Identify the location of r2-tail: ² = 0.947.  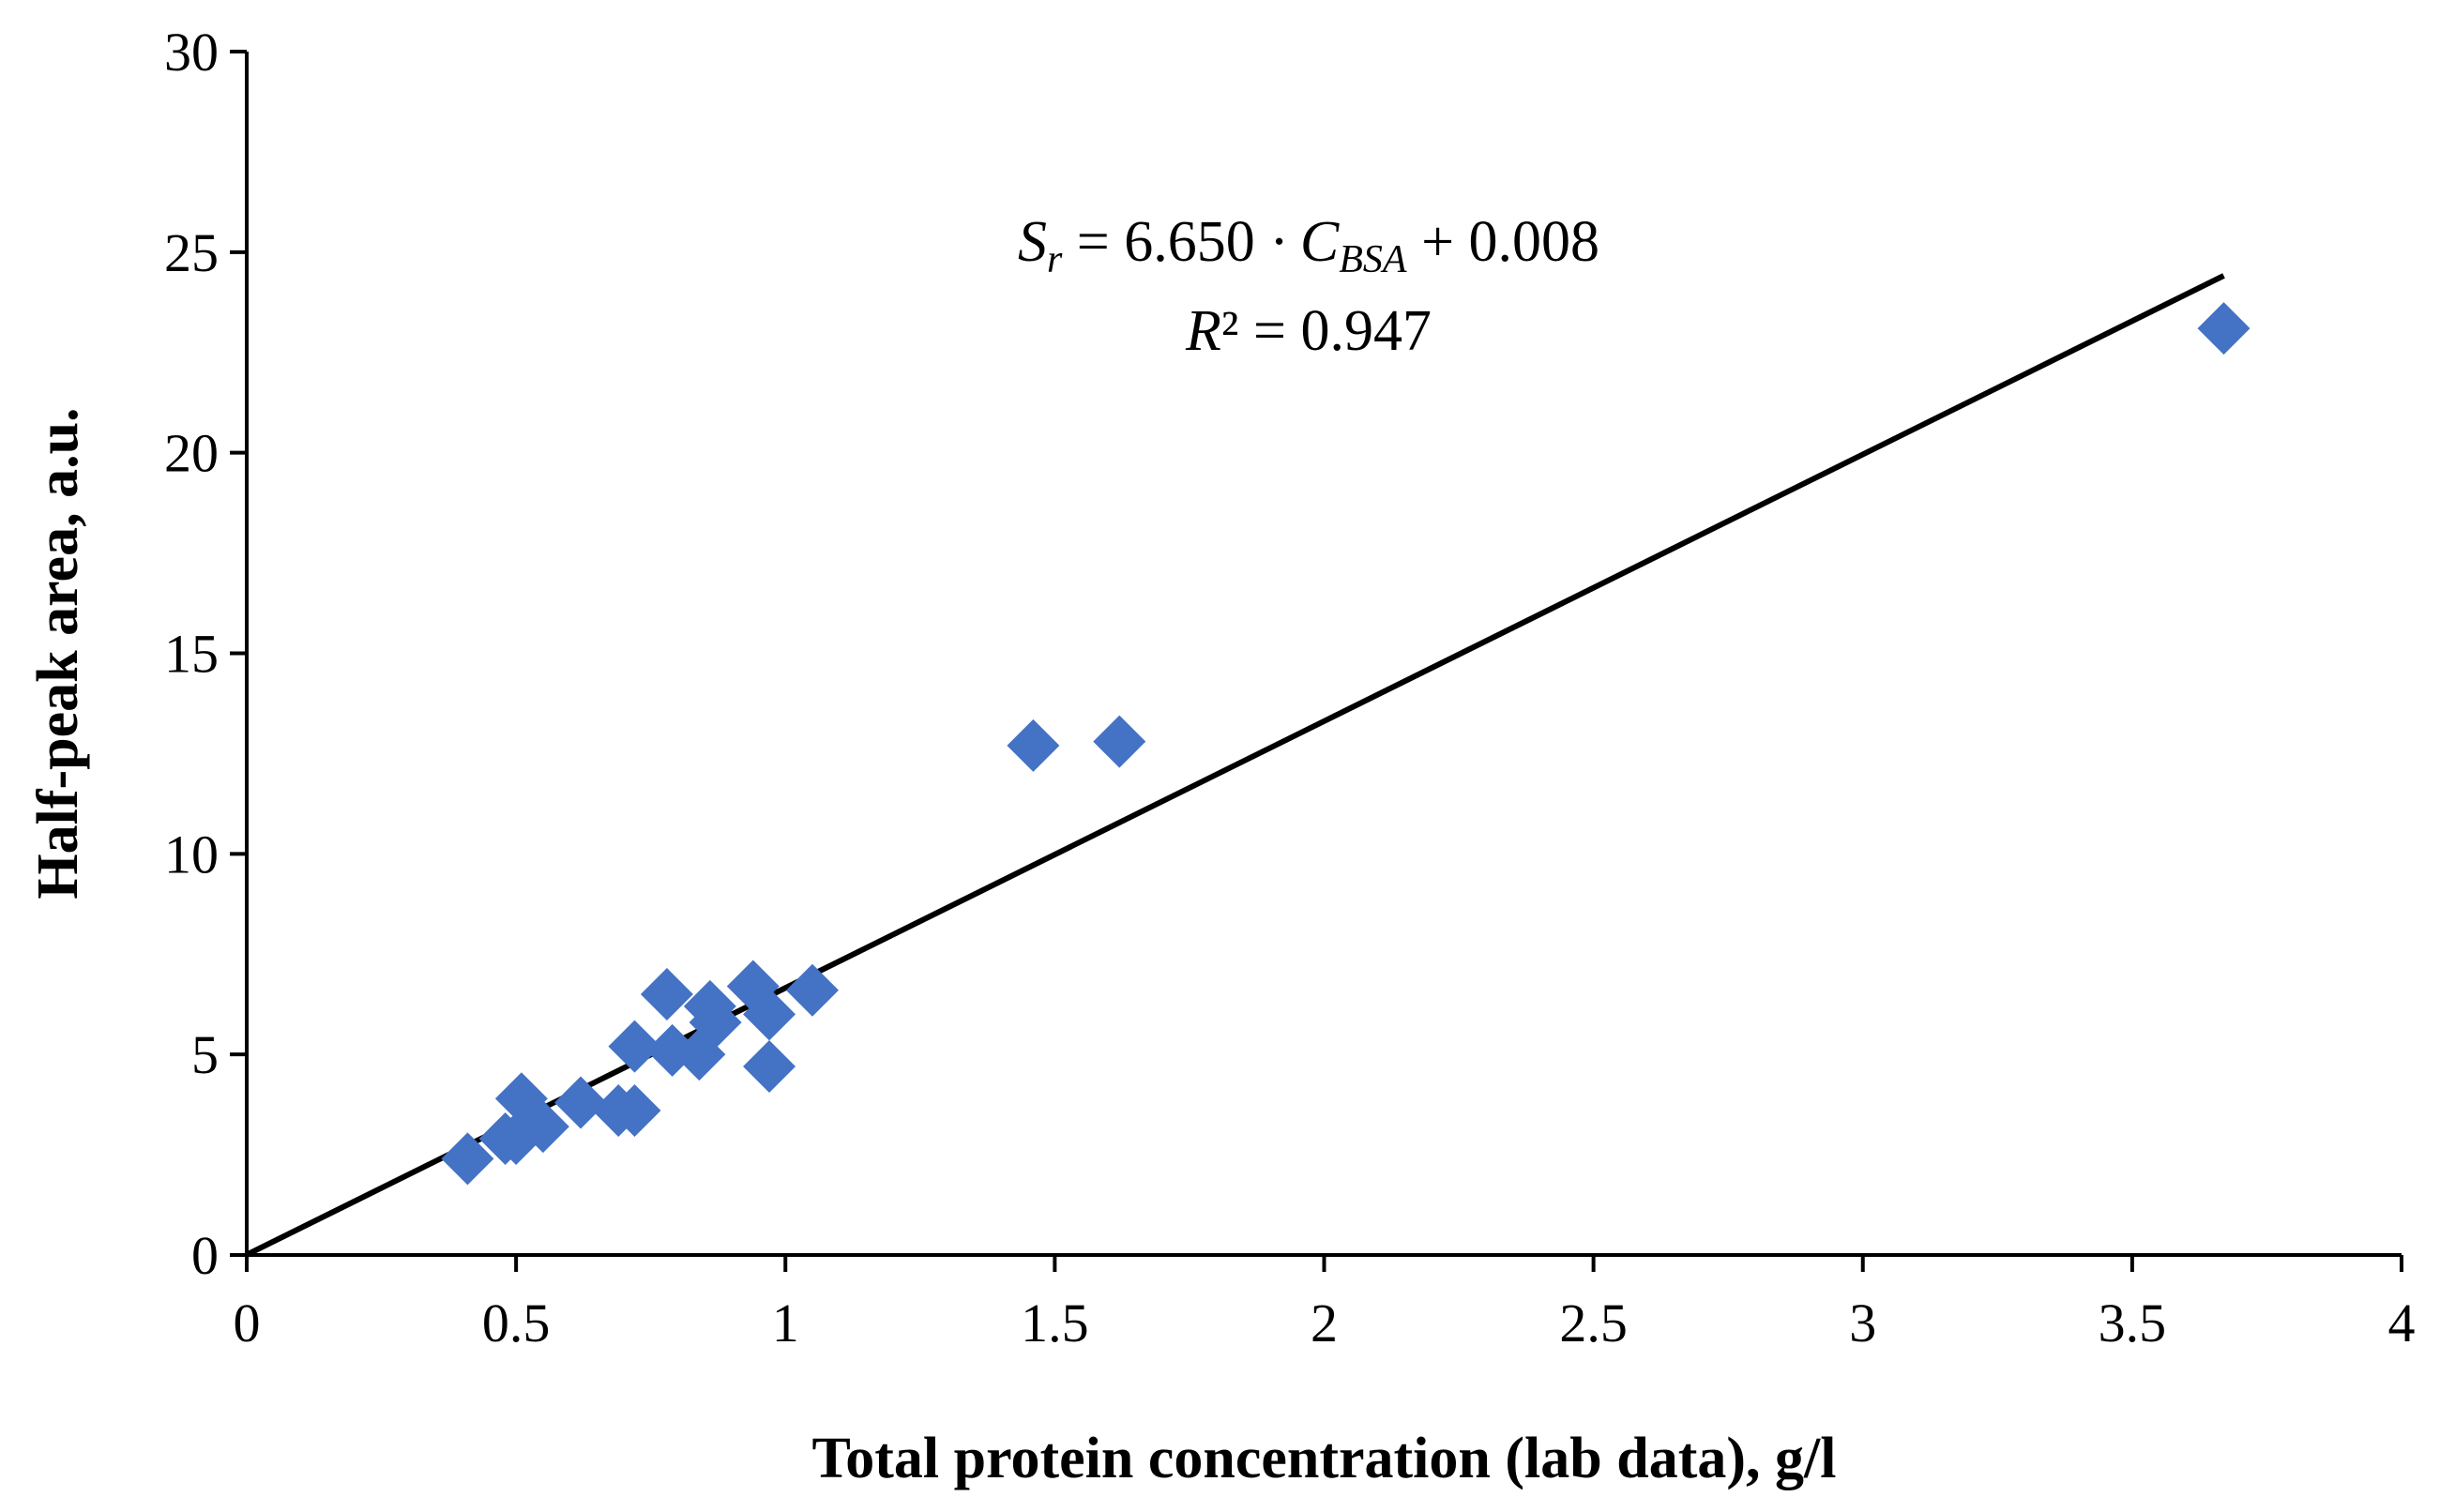
(1326, 331).